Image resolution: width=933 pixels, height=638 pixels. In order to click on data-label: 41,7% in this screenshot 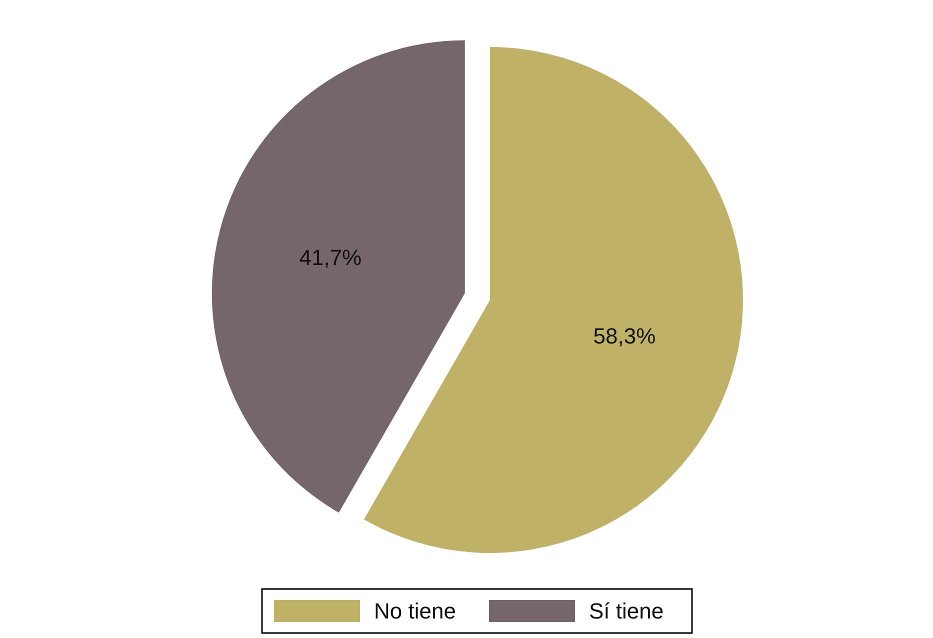, I will do `click(330, 257)`.